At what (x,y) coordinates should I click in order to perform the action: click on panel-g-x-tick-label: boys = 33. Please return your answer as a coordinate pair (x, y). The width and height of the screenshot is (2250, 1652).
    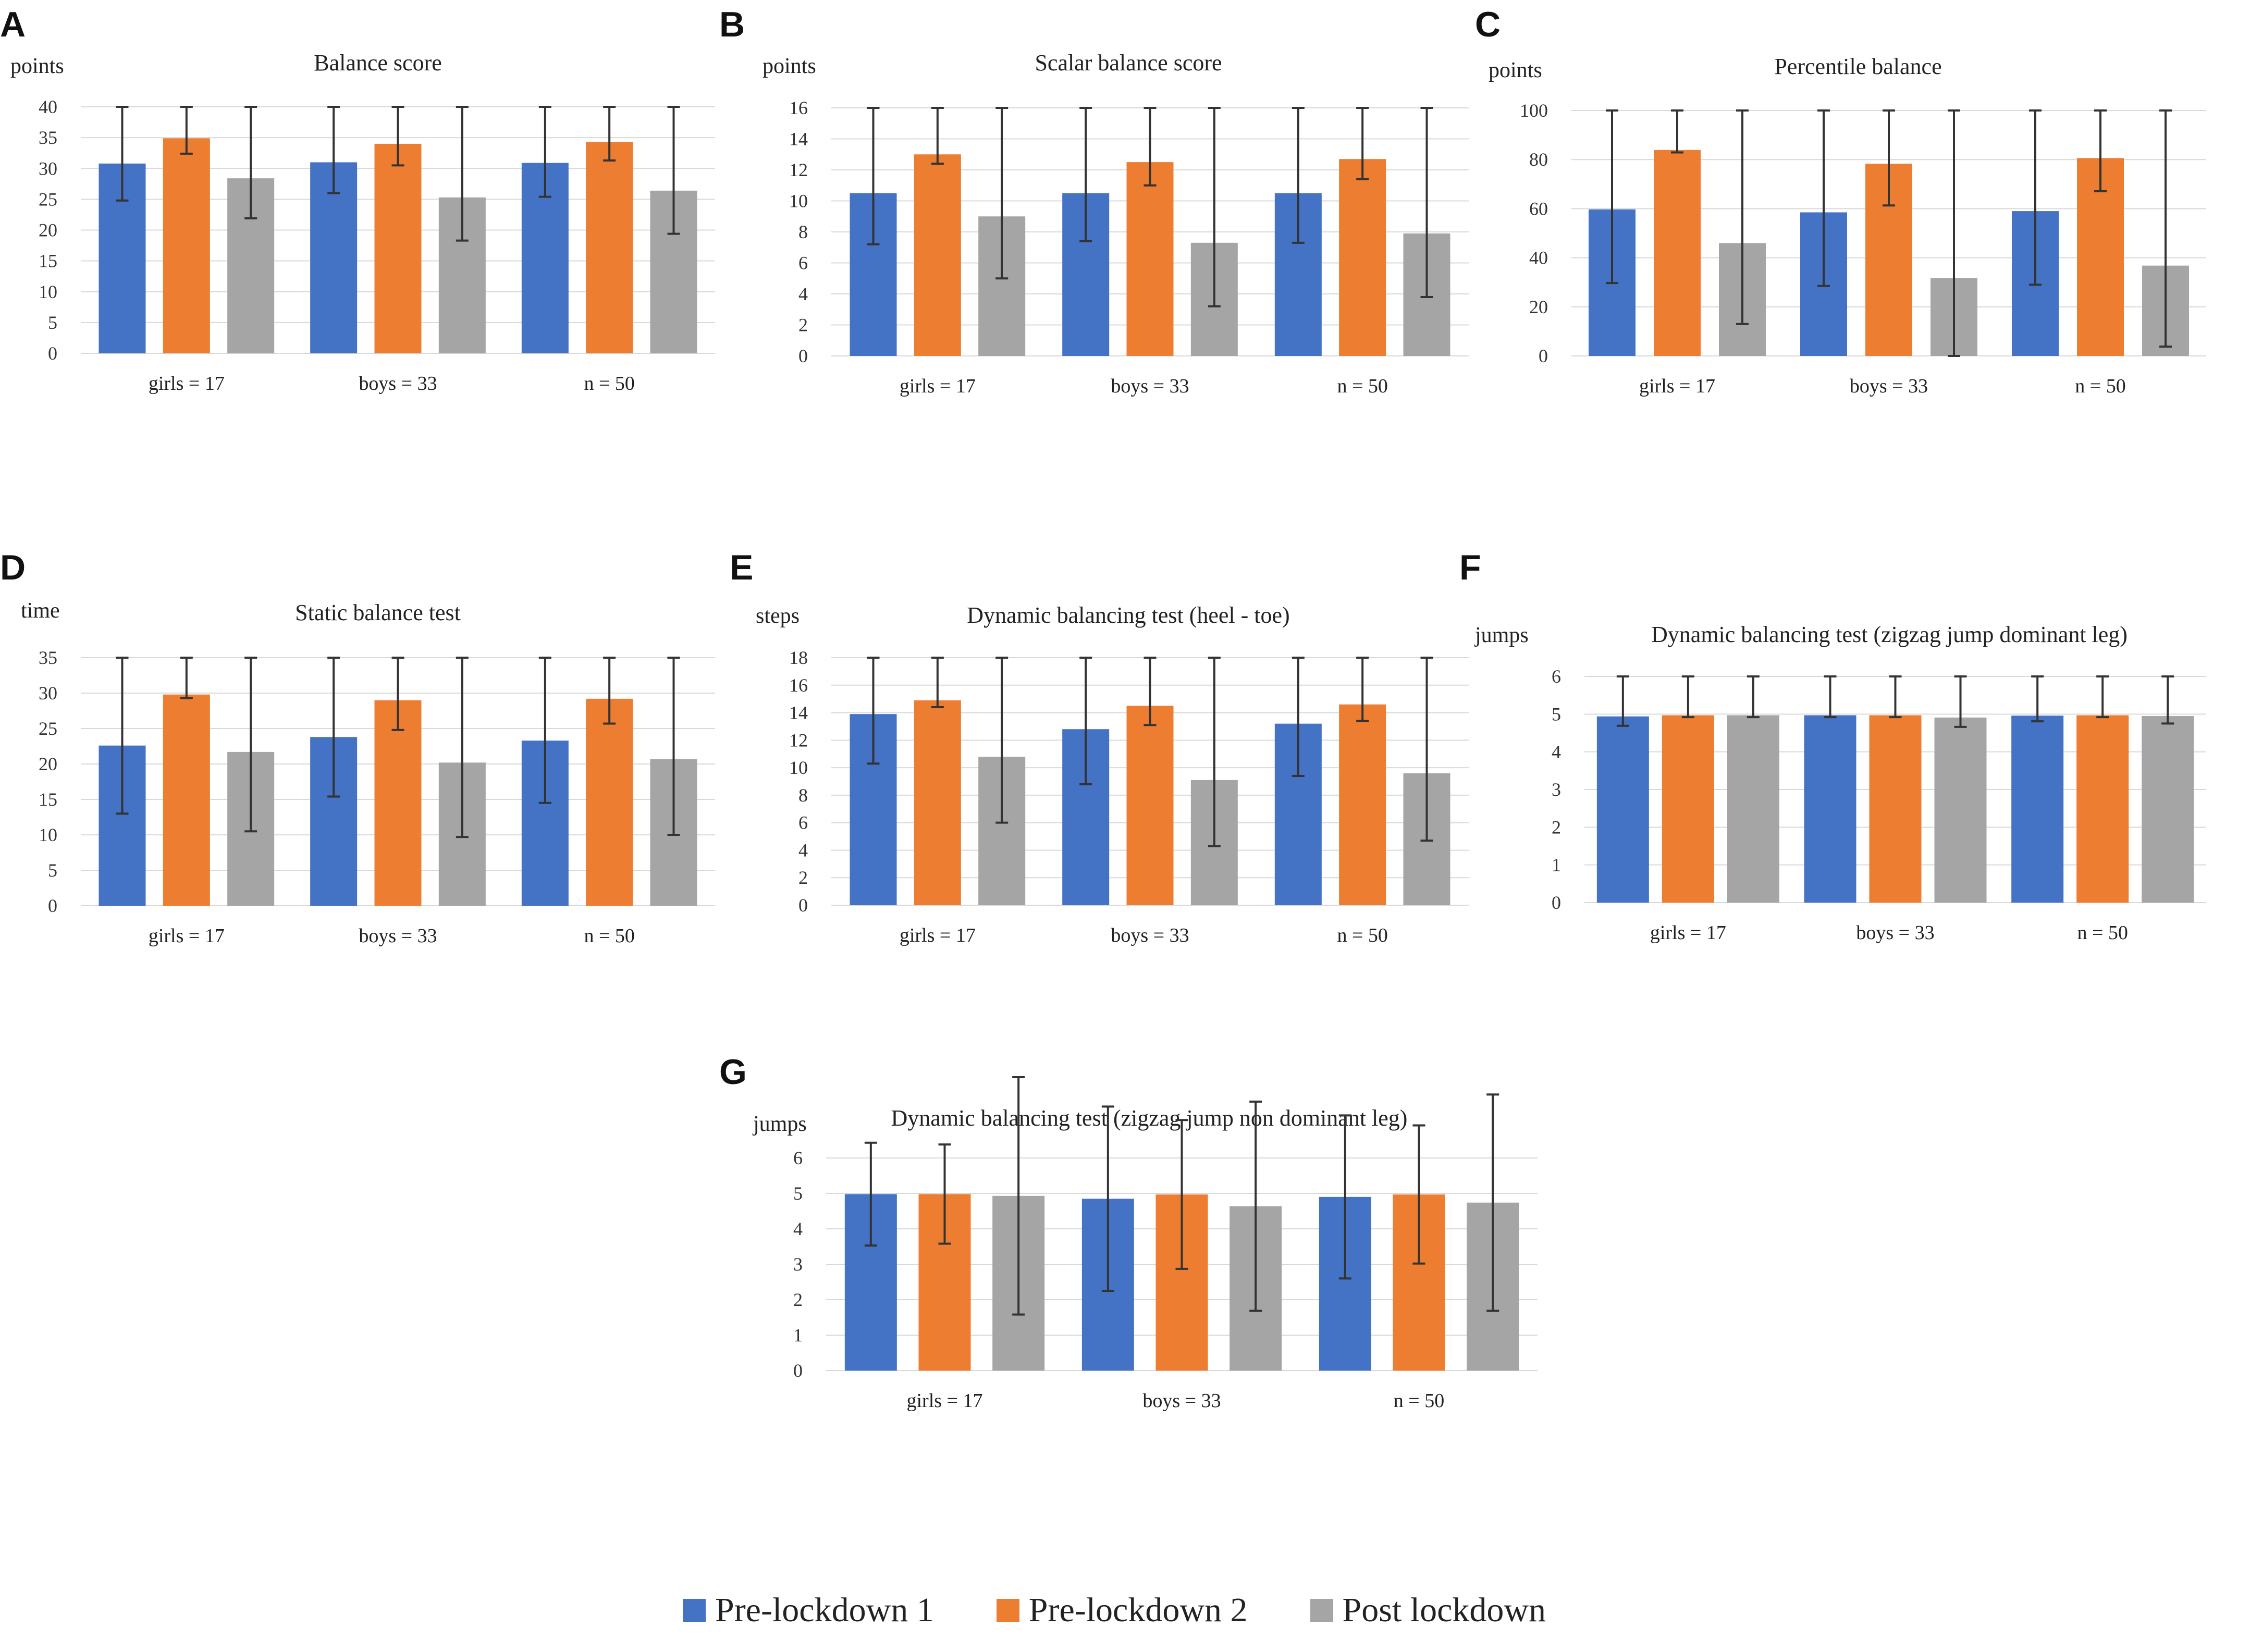
    Looking at the image, I should click on (1181, 1401).